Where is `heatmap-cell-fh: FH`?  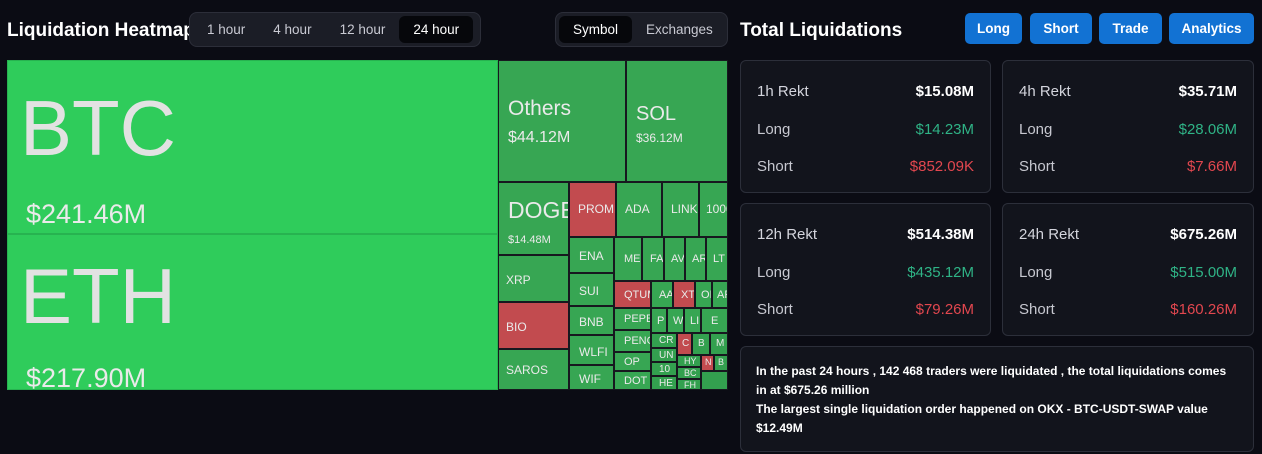 heatmap-cell-fh: FH is located at coordinates (689, 384).